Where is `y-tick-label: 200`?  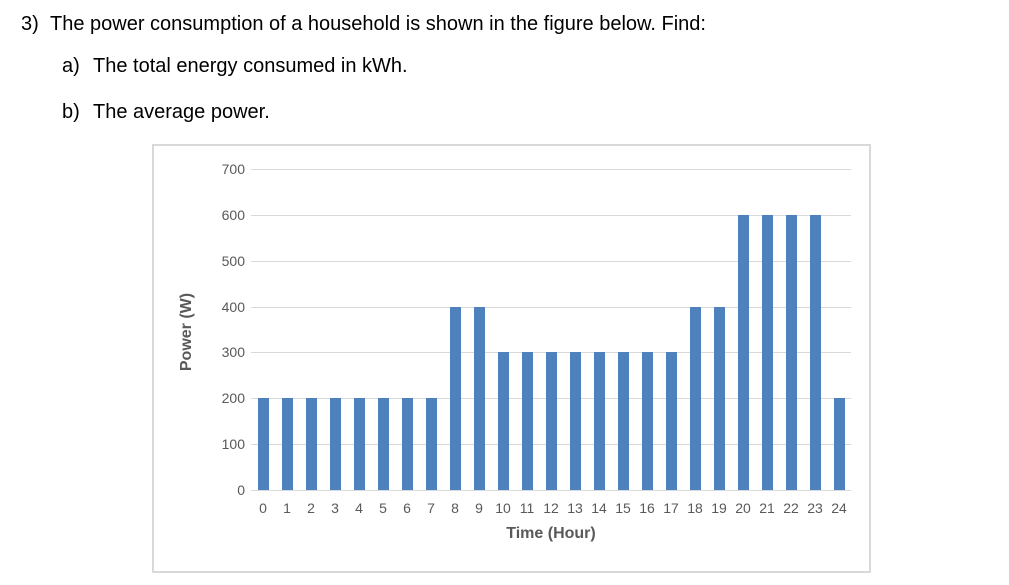
y-tick-label: 200 is located at coordinates (233, 398).